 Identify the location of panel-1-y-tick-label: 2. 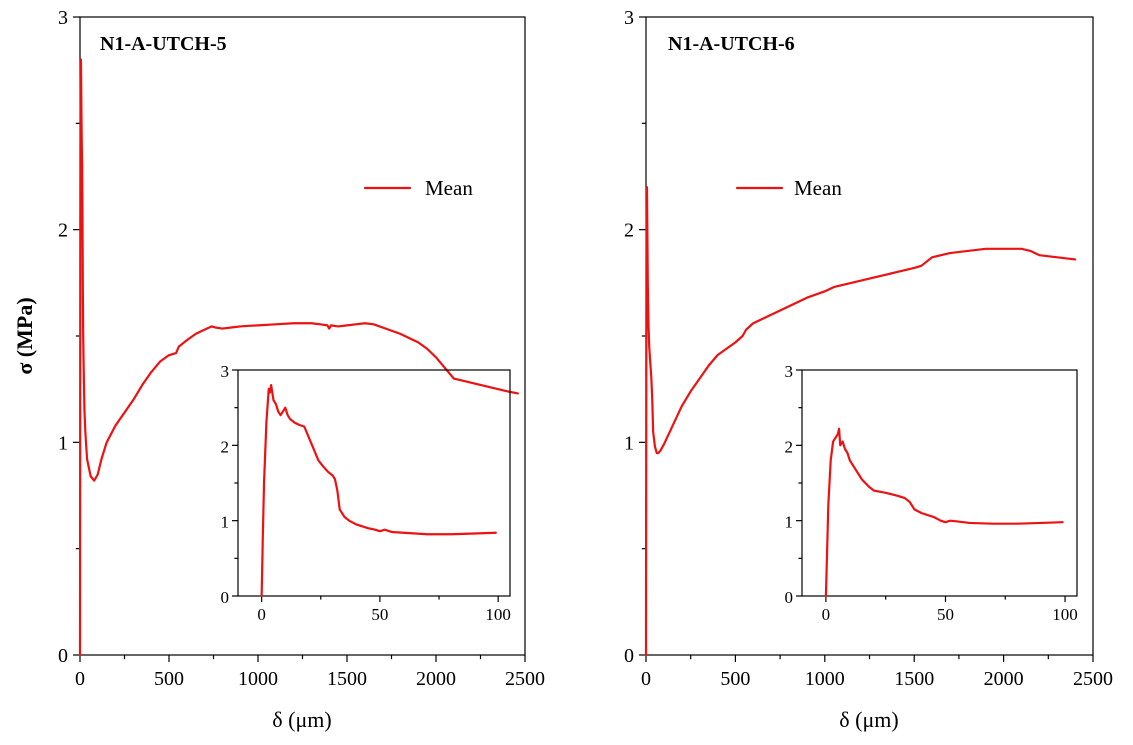
(63, 231).